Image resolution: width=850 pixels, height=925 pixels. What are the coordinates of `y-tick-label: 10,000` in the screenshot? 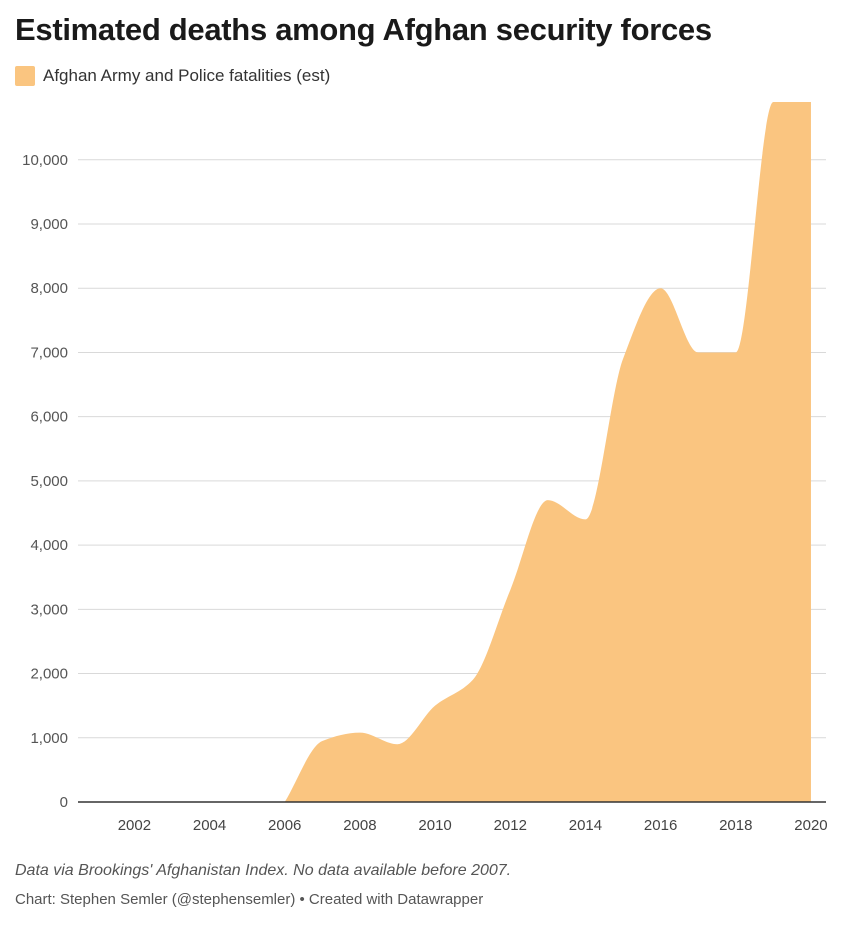 It's located at (45, 160).